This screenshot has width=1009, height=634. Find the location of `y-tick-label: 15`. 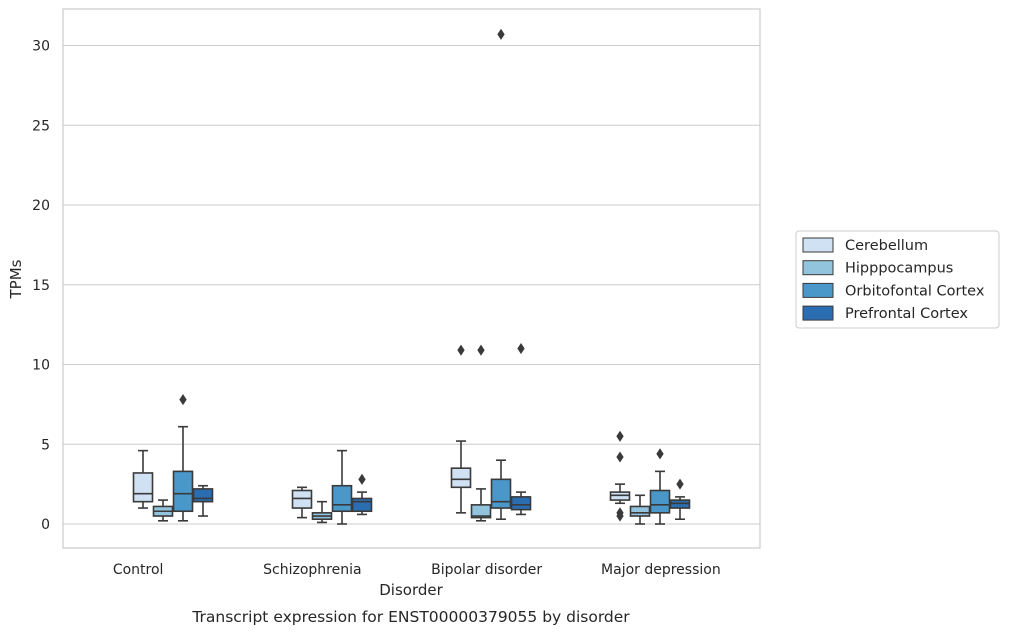

y-tick-label: 15 is located at coordinates (41, 286).